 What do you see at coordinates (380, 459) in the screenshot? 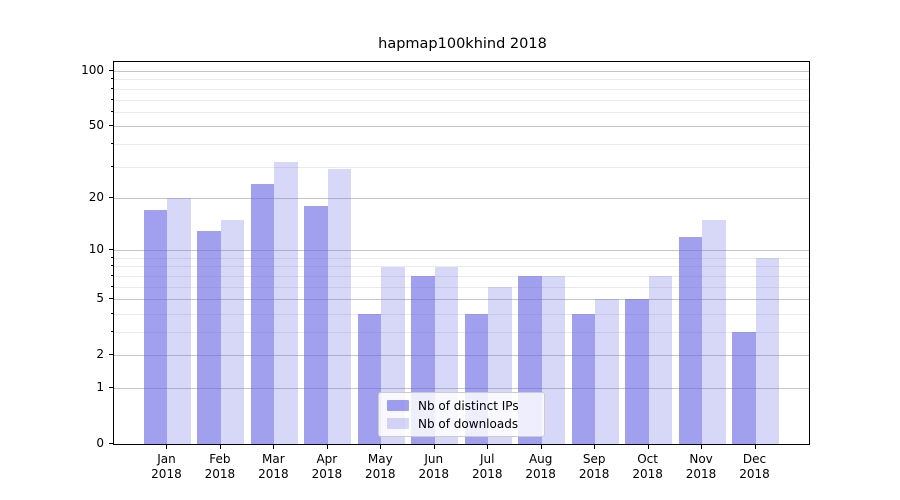
I see `x-label-month: May` at bounding box center [380, 459].